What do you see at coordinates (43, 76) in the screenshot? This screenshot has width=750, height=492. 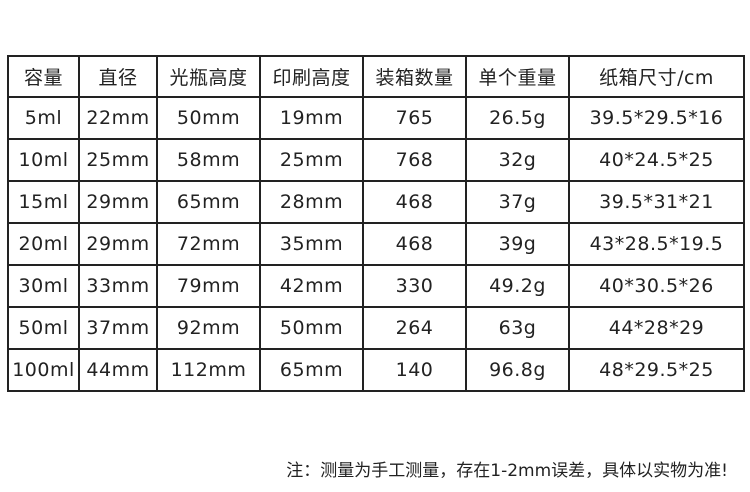 I see `header-cell: 容量` at bounding box center [43, 76].